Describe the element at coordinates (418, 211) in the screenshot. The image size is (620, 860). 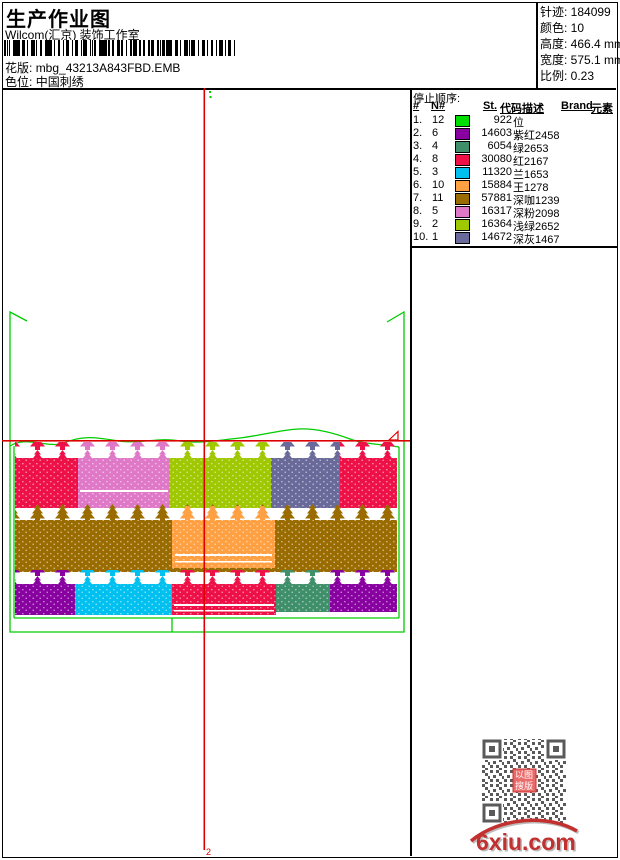
I see `table-row: 8.` at that location.